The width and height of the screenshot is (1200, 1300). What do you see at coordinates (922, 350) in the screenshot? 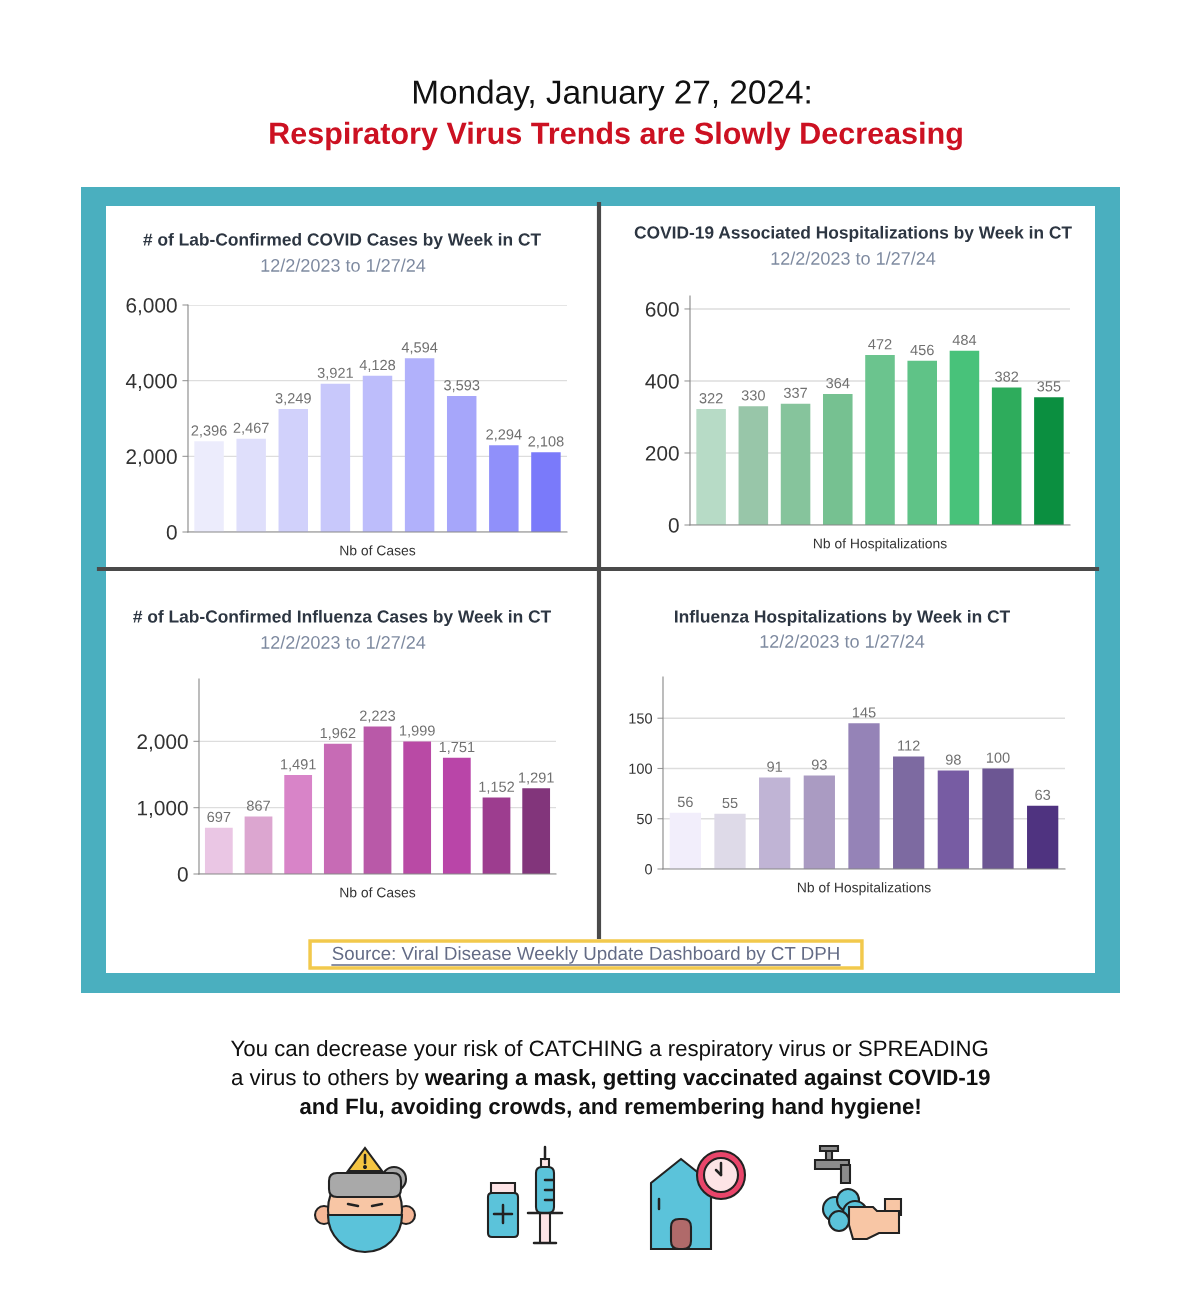
I see `data-label: 456` at bounding box center [922, 350].